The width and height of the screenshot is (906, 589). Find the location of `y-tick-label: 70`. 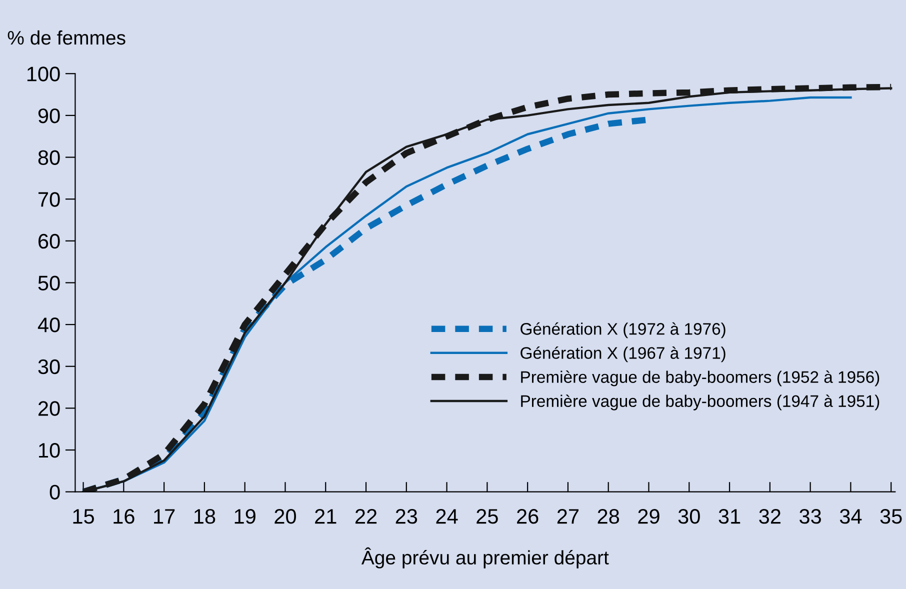

y-tick-label: 70 is located at coordinates (49, 199).